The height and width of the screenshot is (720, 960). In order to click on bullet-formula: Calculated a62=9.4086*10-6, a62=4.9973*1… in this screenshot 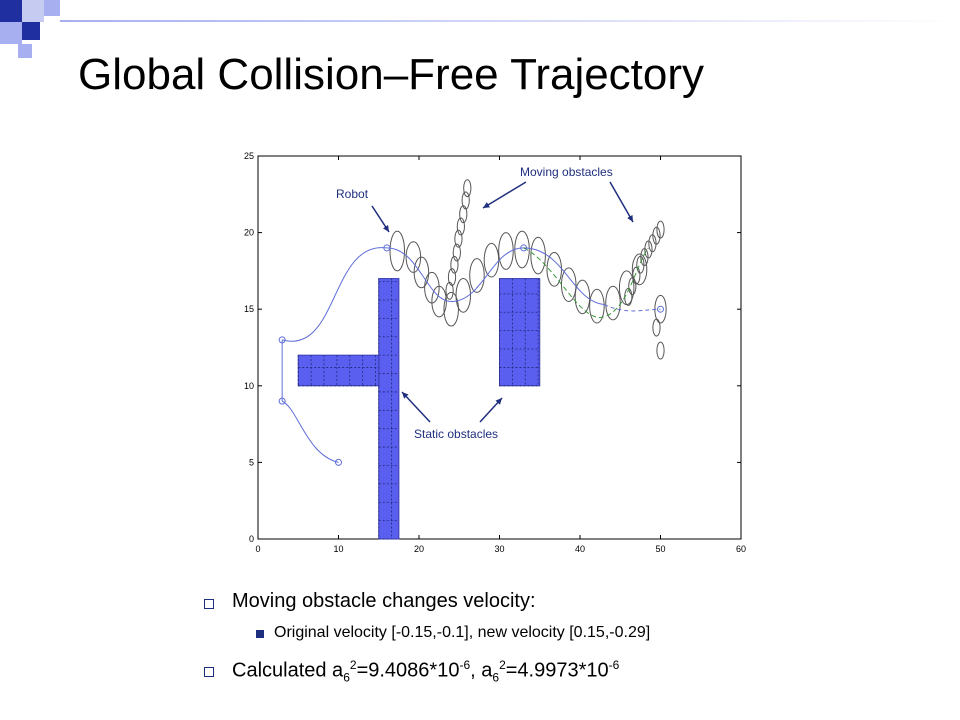, I will do `click(426, 671)`.